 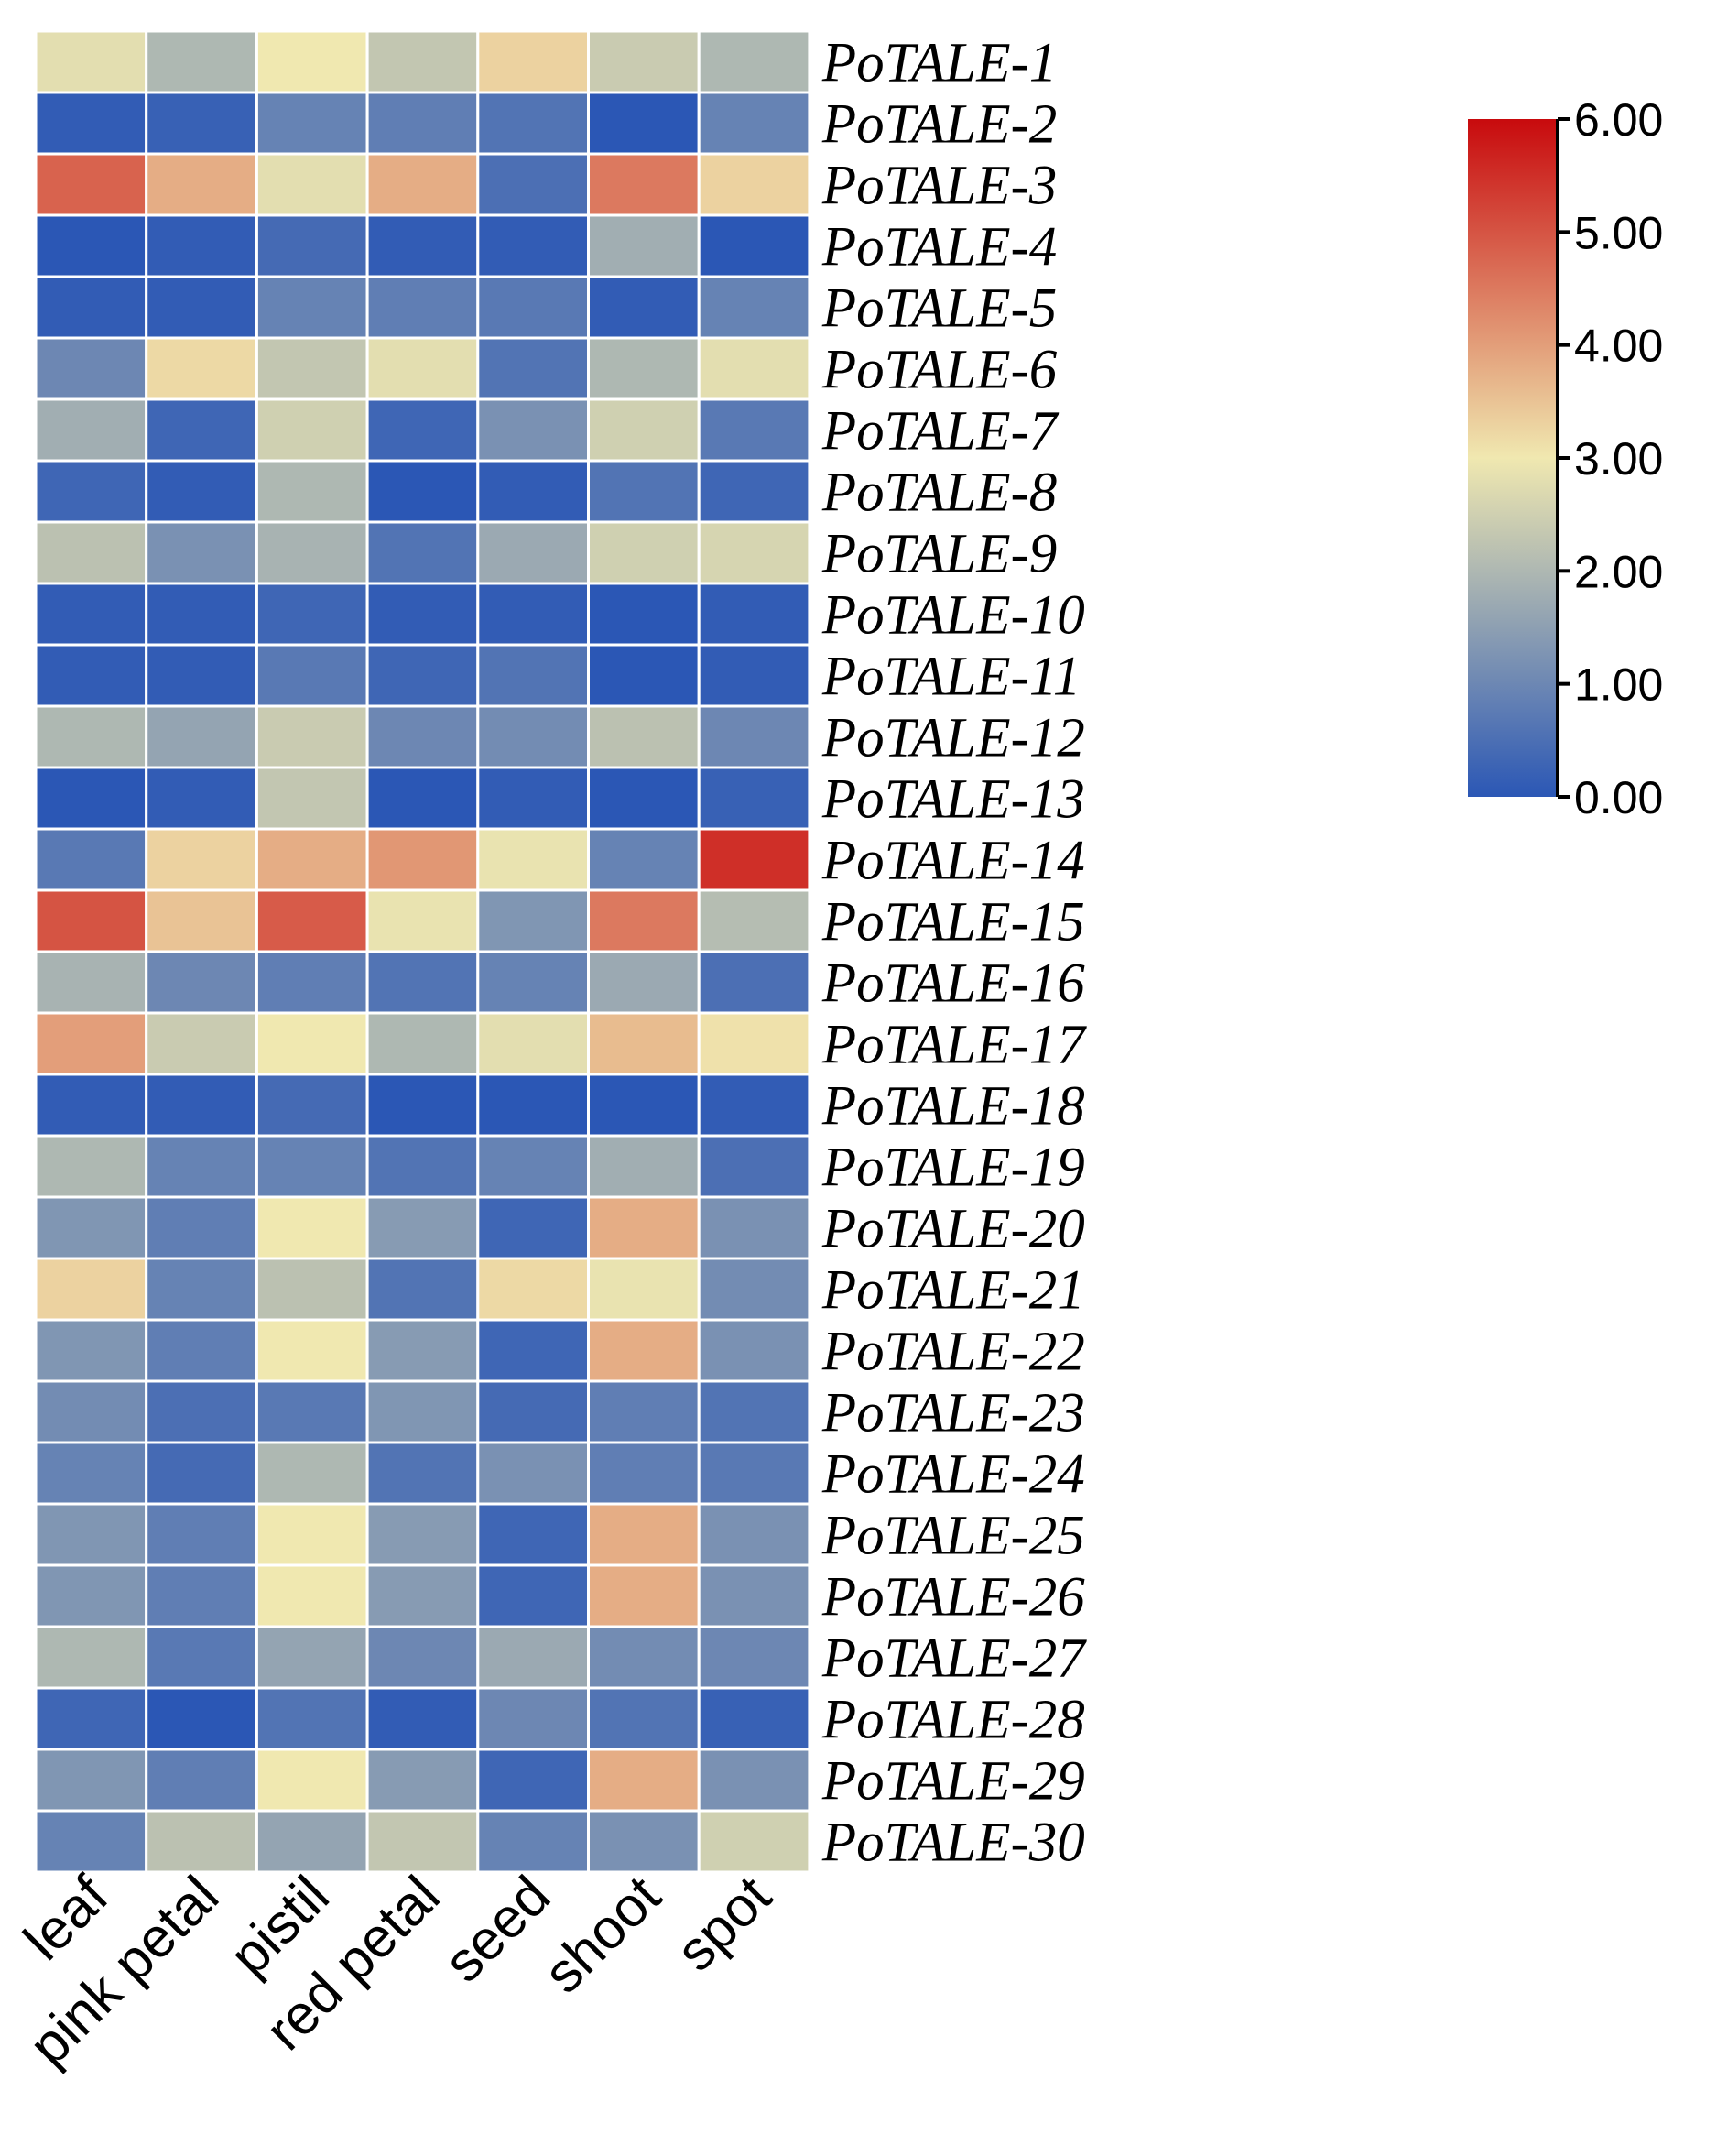 I want to click on row-label: PoTALE-12, so click(x=953, y=738).